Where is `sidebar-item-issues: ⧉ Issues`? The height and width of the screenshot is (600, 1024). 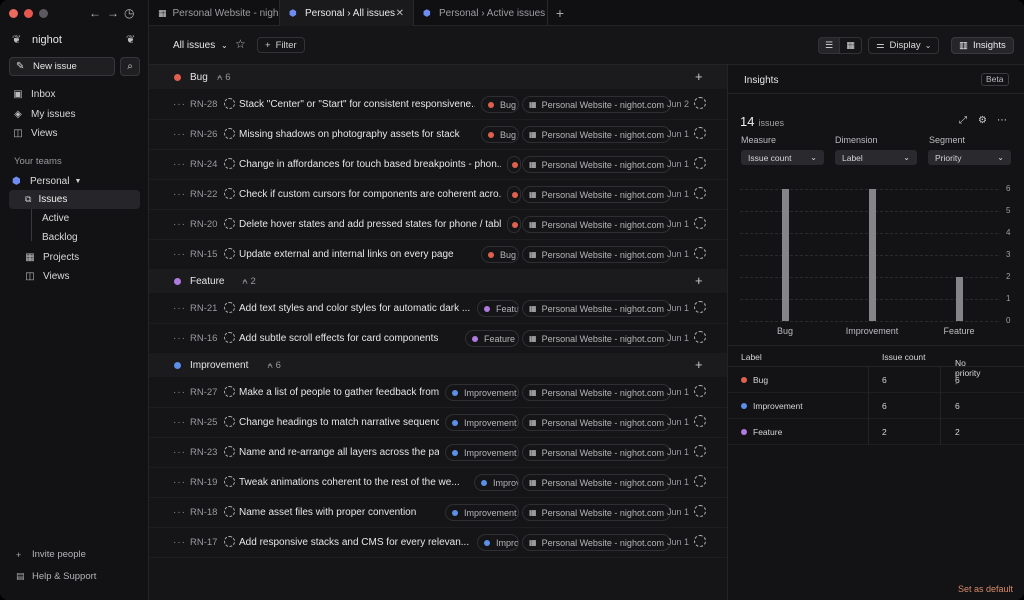
sidebar-item-issues: ⧉ Issues is located at coordinates (74, 199).